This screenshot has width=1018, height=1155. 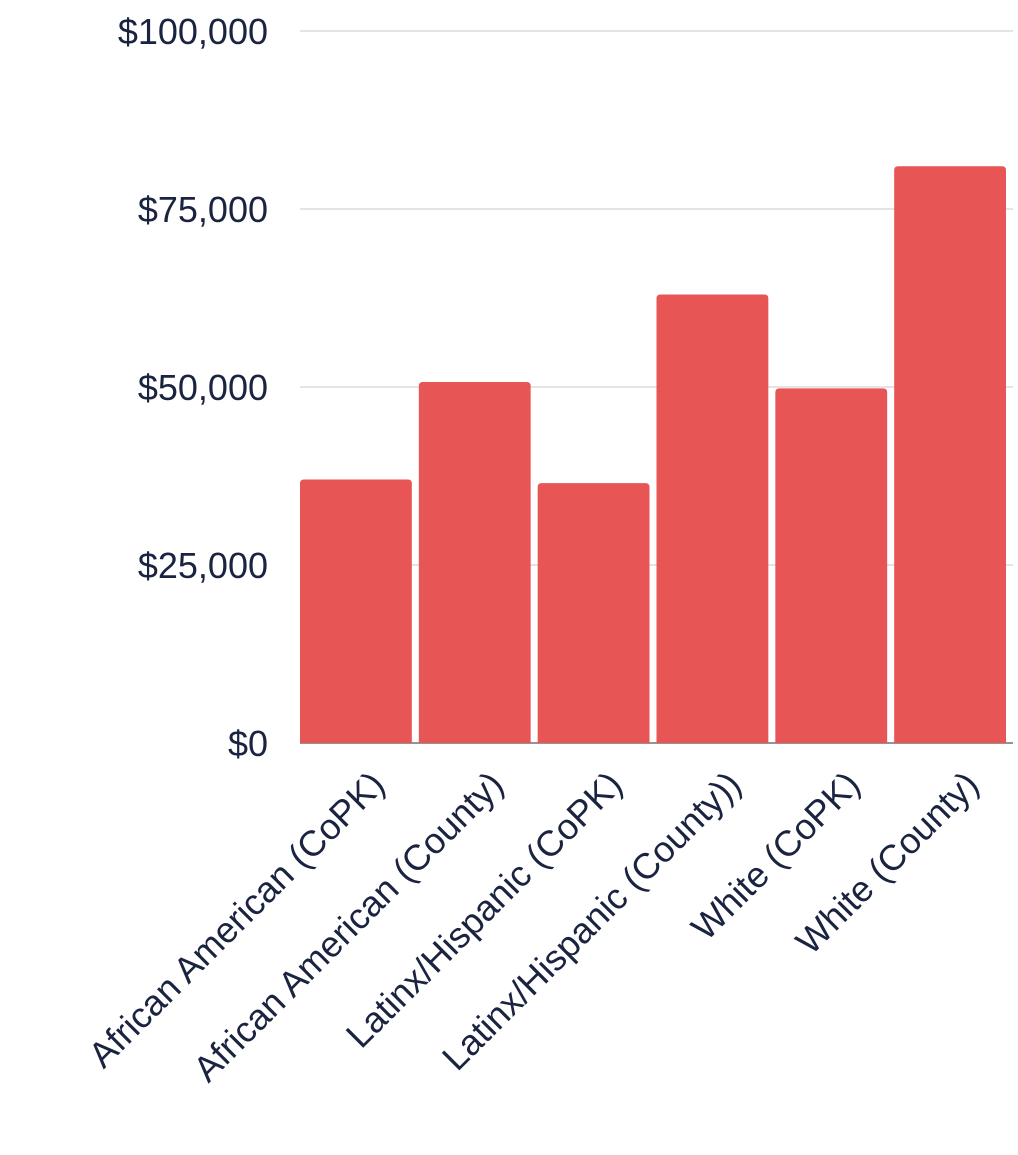 I want to click on y-tick-label: $75,000, so click(x=203, y=209).